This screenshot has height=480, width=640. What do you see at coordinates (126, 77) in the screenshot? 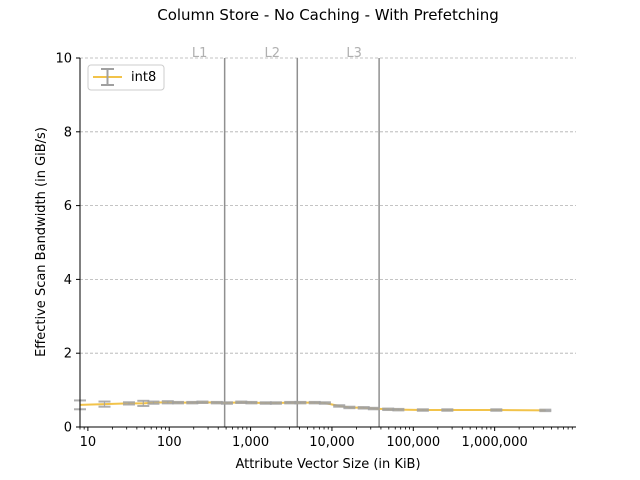
I see `legend: int8` at bounding box center [126, 77].